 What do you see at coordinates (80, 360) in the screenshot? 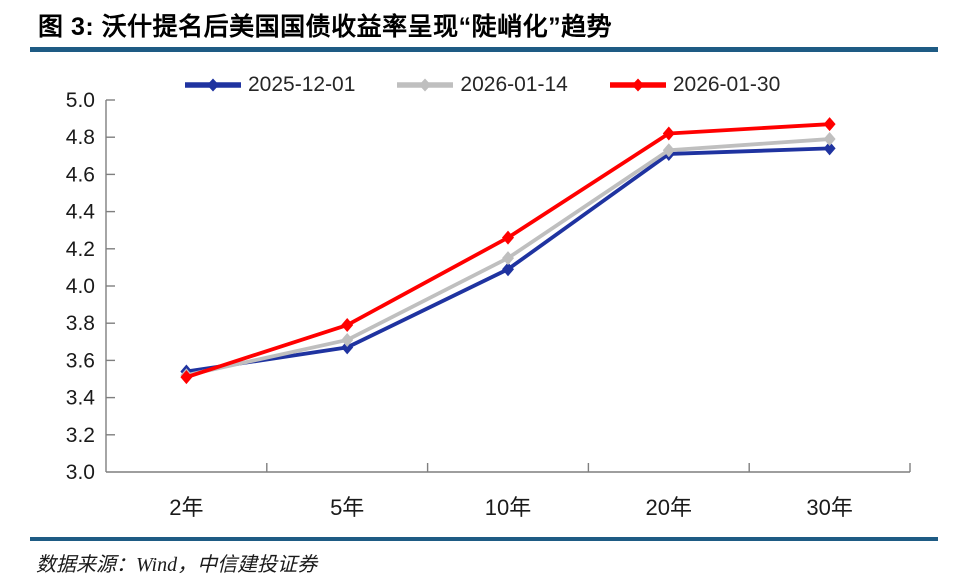
I see `y-tick-label: 3.6` at bounding box center [80, 360].